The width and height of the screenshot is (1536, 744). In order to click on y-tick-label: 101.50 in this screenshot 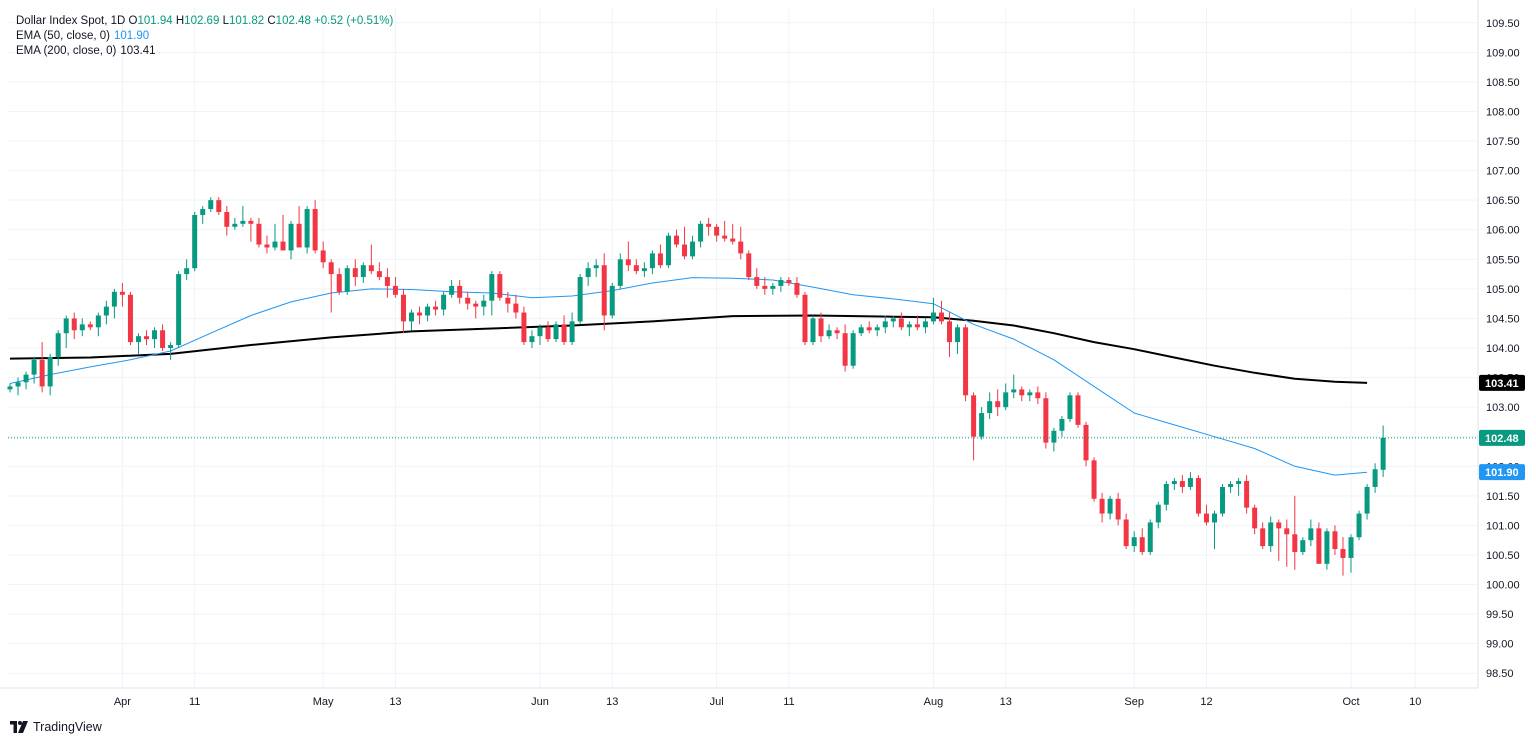, I will do `click(1503, 497)`.